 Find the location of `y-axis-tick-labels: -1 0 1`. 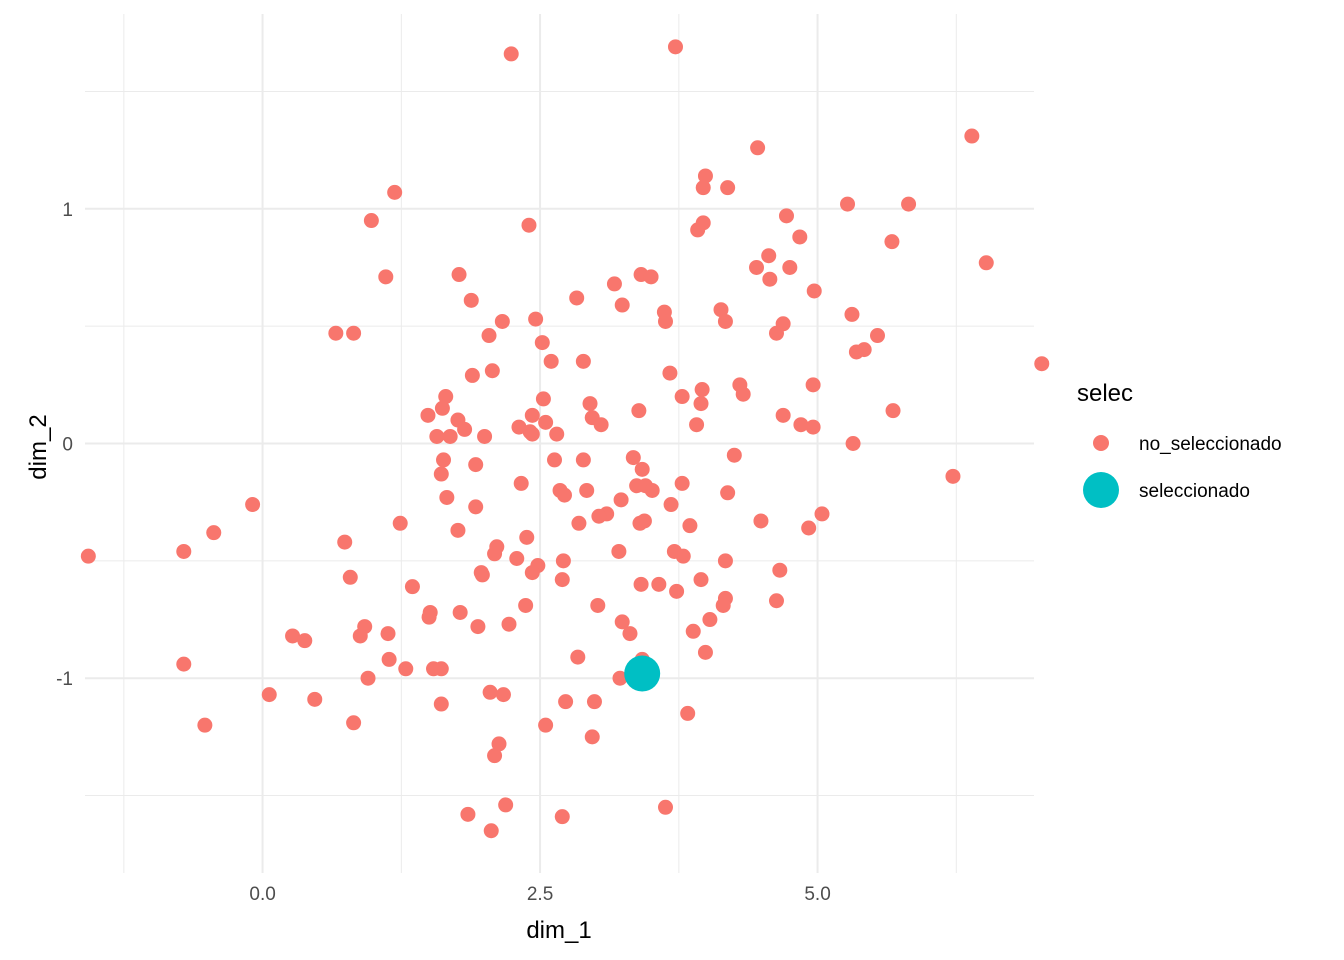

y-axis-tick-labels: -1 0 1 is located at coordinates (64, 445).